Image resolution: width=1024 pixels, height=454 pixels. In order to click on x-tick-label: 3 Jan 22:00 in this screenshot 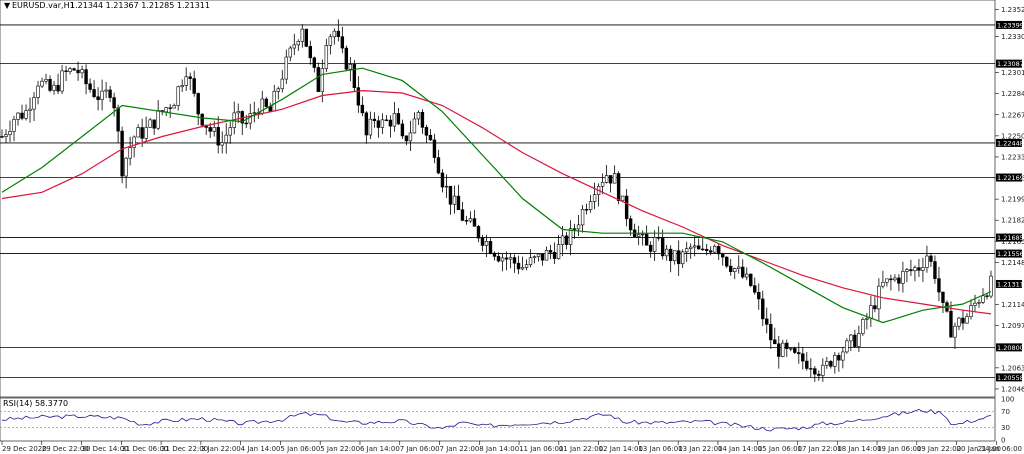, I will do `click(221, 449)`.